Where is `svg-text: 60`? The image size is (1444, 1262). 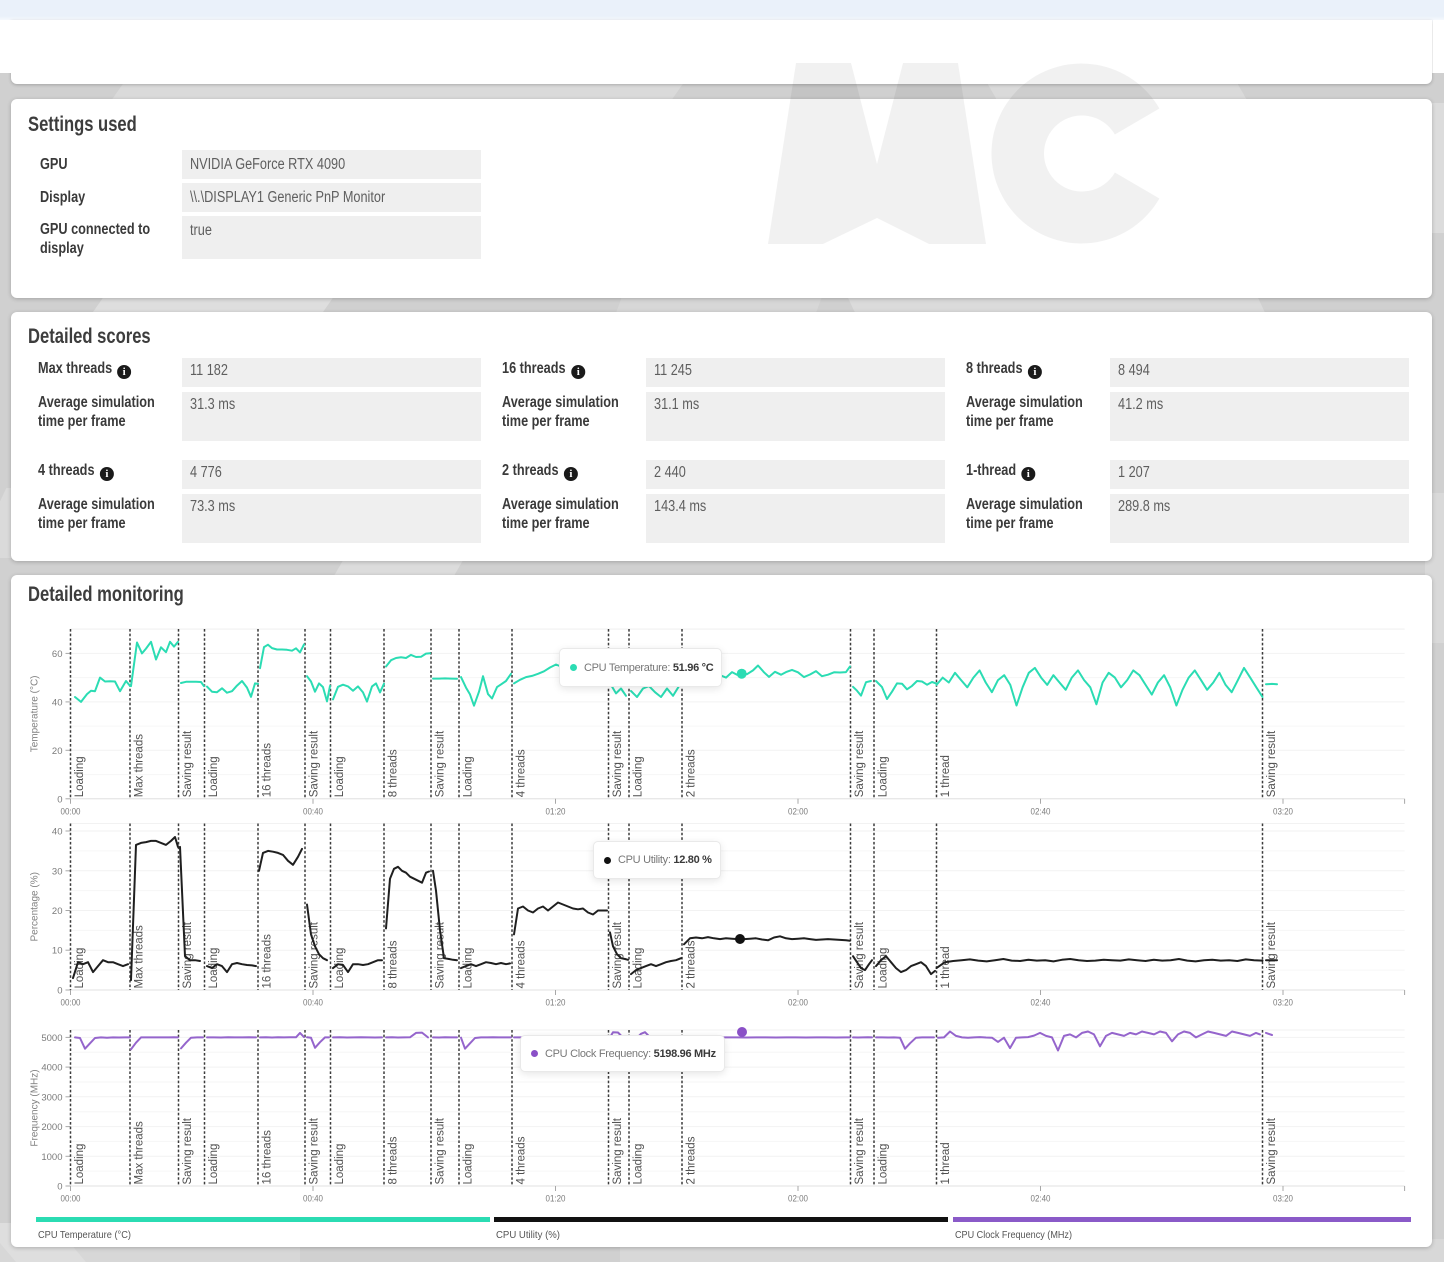 svg-text: 60 is located at coordinates (57, 654).